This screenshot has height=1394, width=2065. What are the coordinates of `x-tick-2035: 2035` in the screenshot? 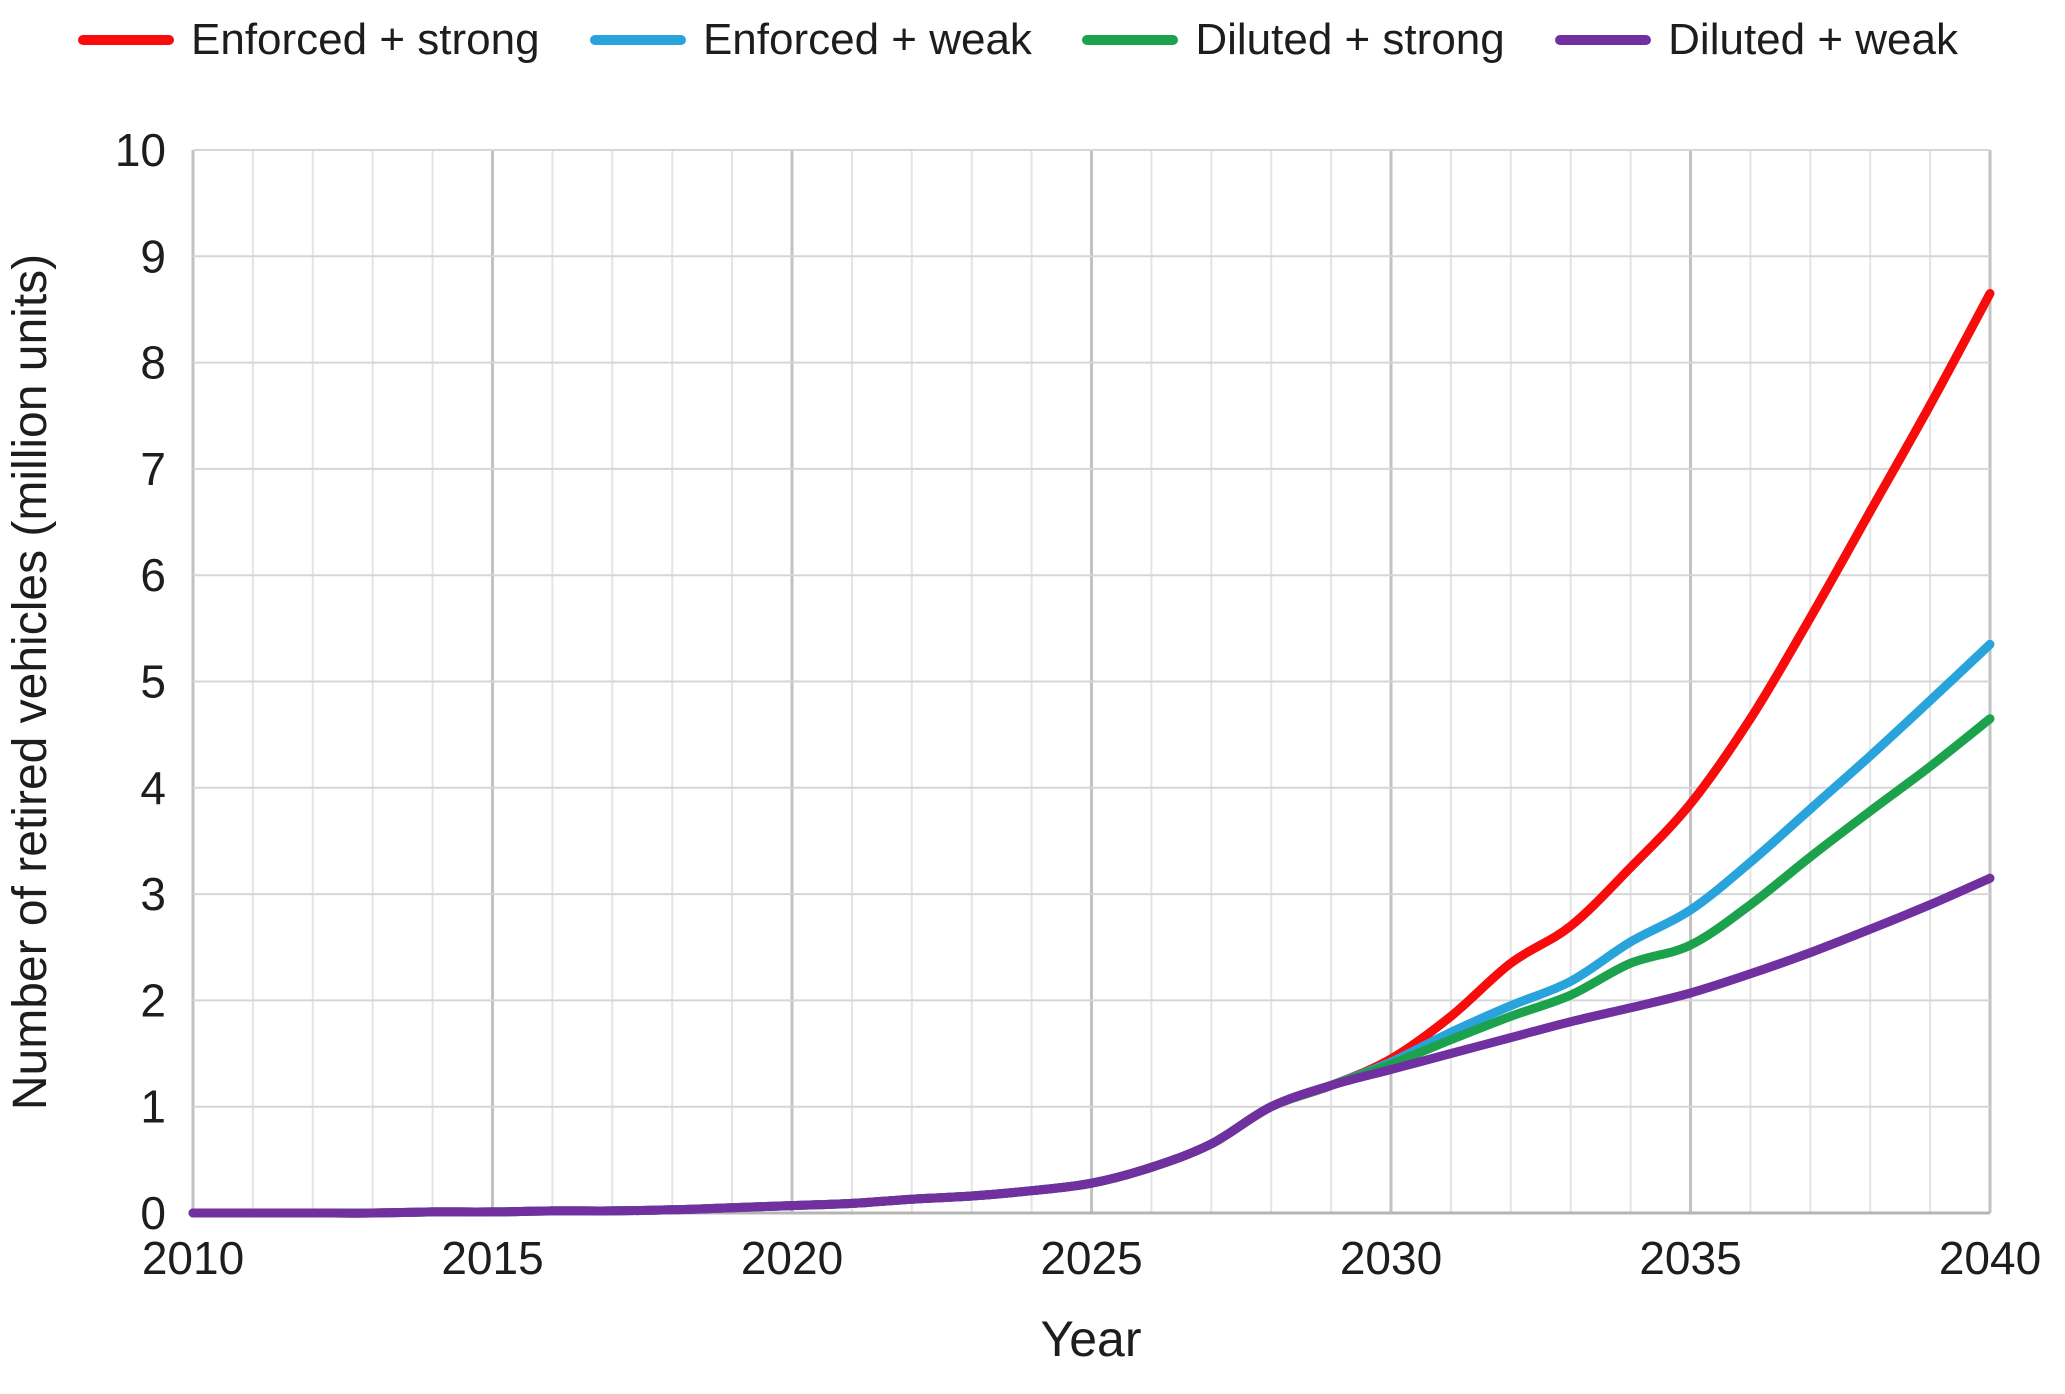 It's located at (1690, 1258).